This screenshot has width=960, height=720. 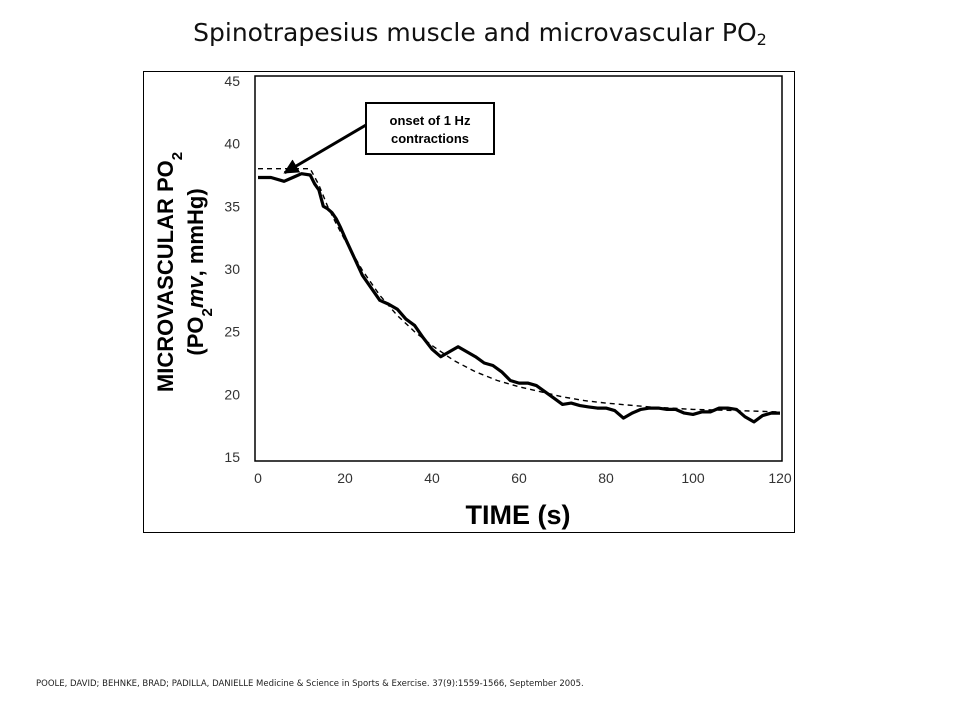 I want to click on slide-title-subscript: 2, so click(x=761, y=39).